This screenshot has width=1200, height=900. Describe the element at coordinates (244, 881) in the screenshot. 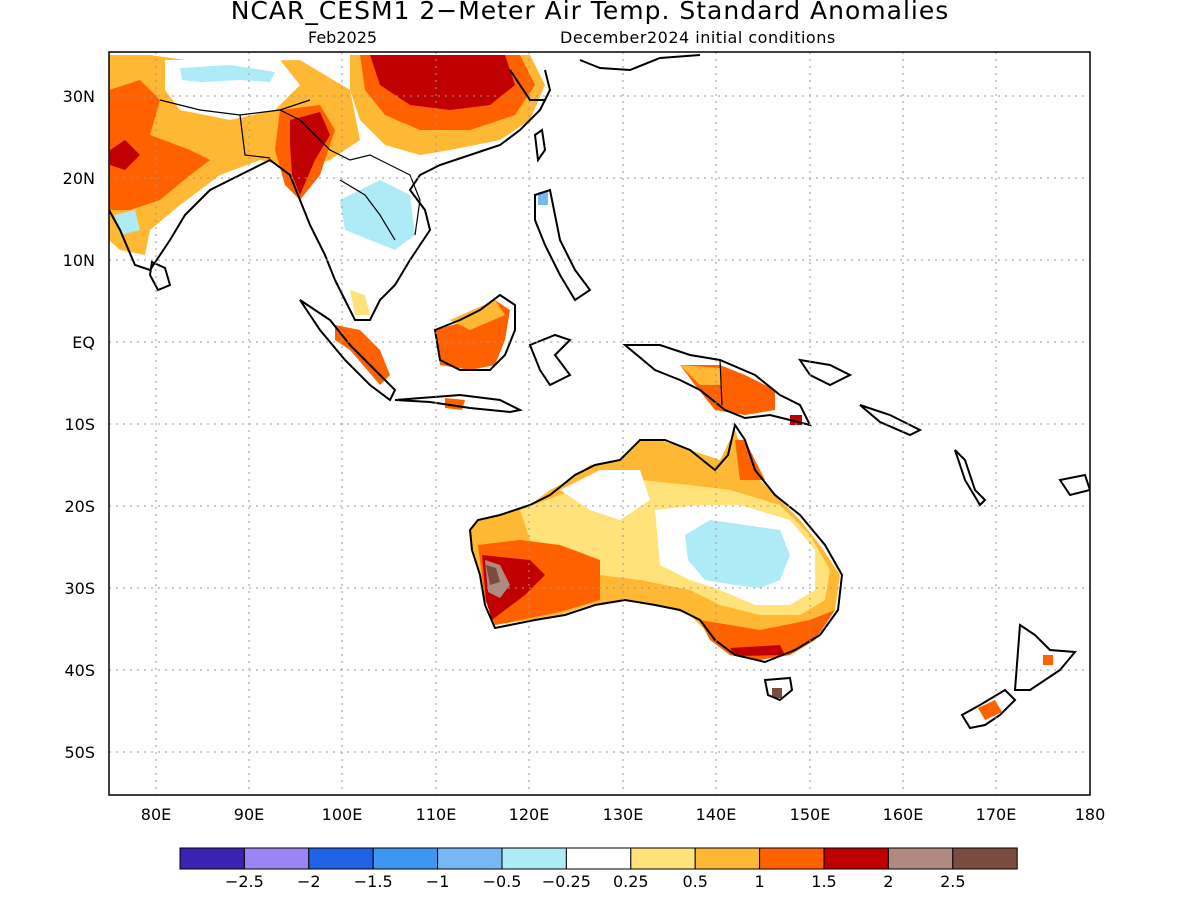

I see `colorbar-label: −2.5` at that location.